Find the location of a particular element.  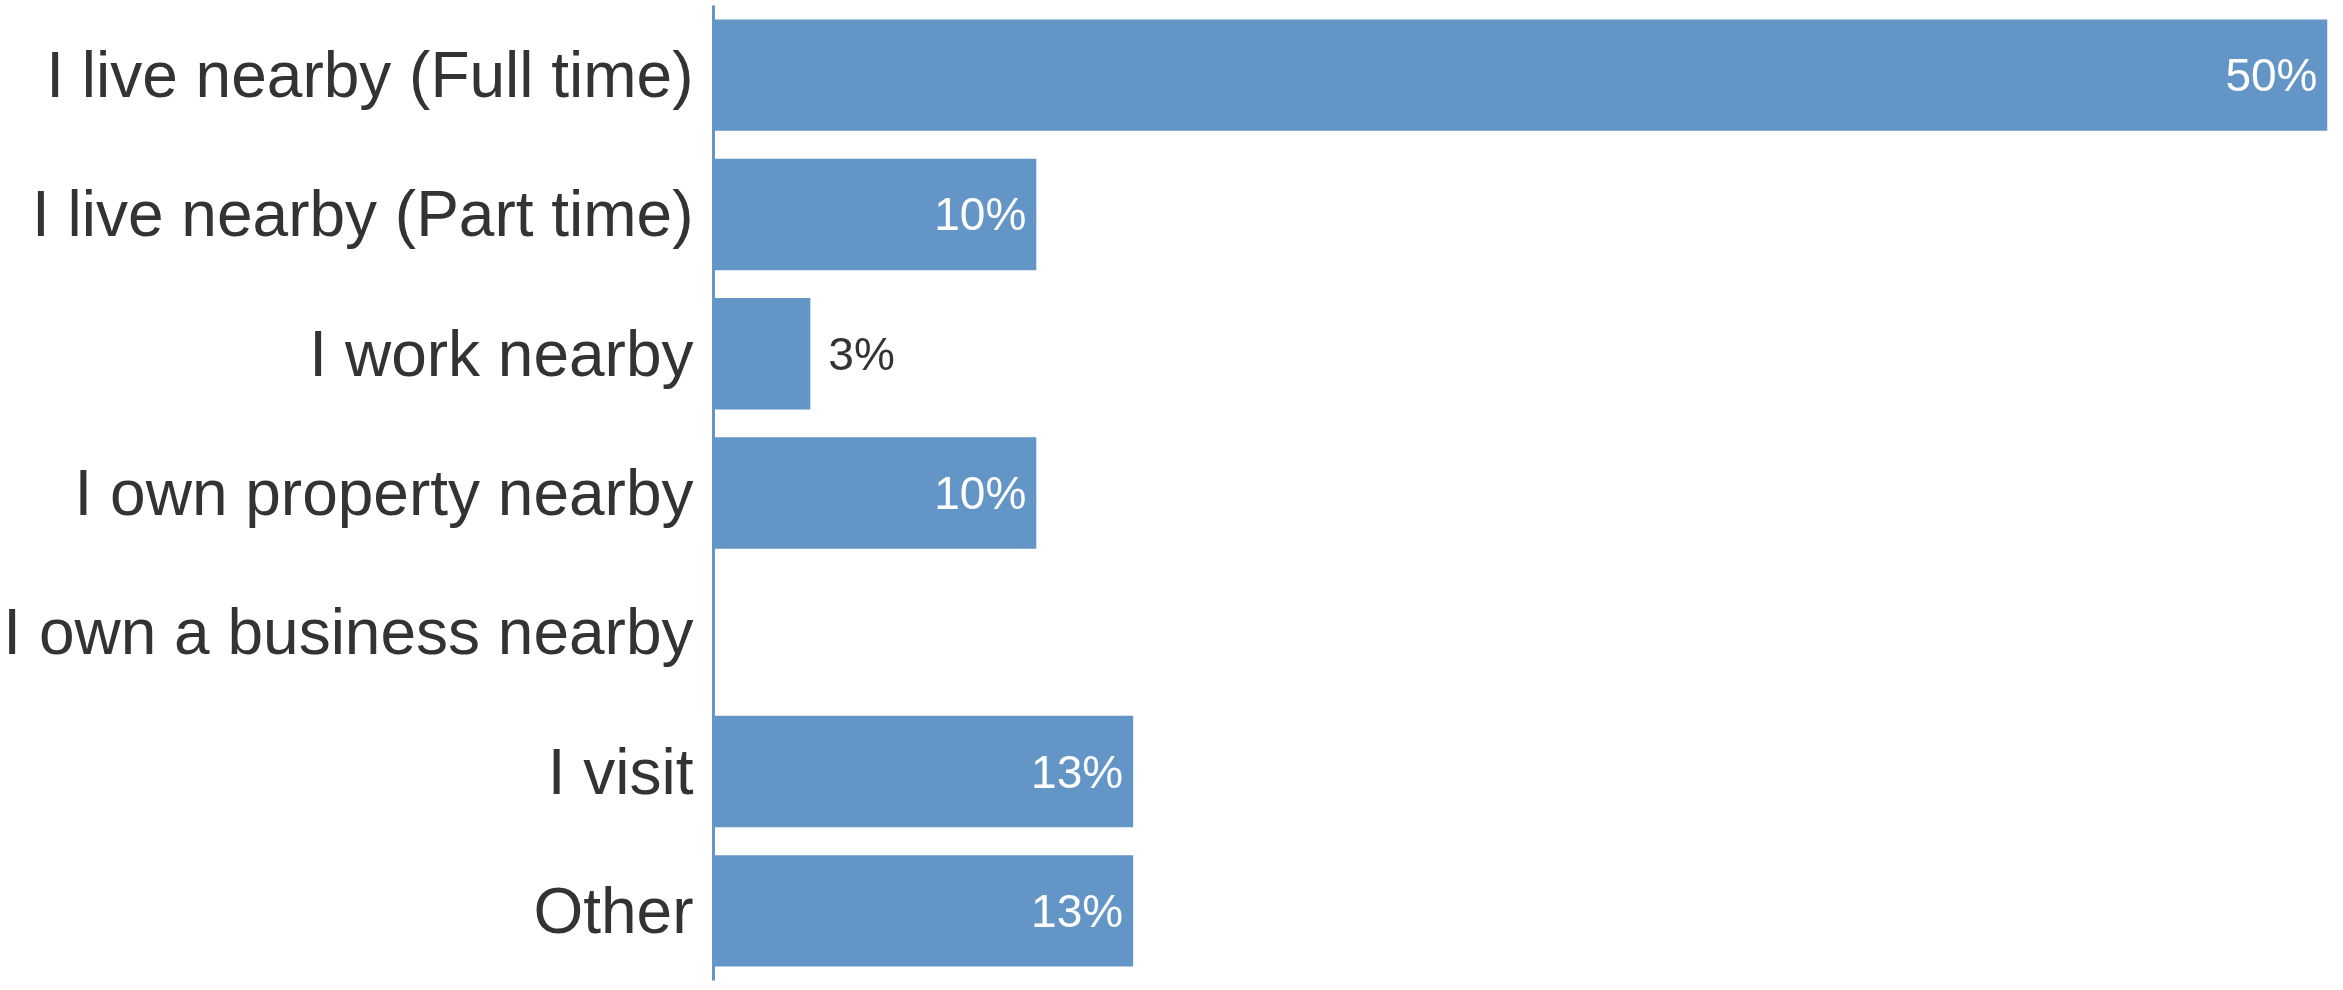

y-tick-label: I visit is located at coordinates (620, 771).